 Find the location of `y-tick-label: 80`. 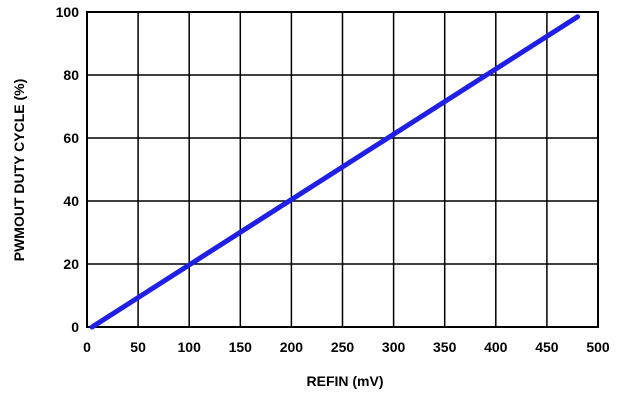

y-tick-label: 80 is located at coordinates (71, 75).